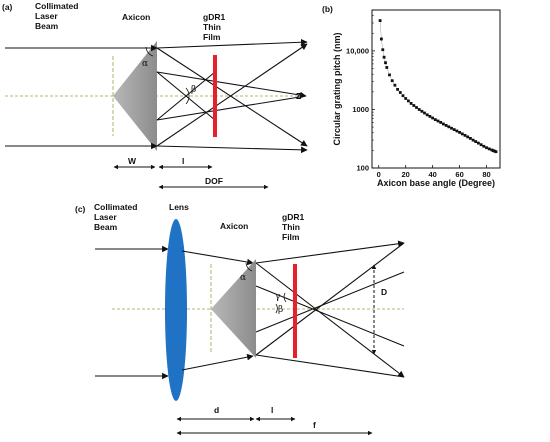  What do you see at coordinates (432, 174) in the screenshot?
I see `chart-x-tick-label: 40` at bounding box center [432, 174].